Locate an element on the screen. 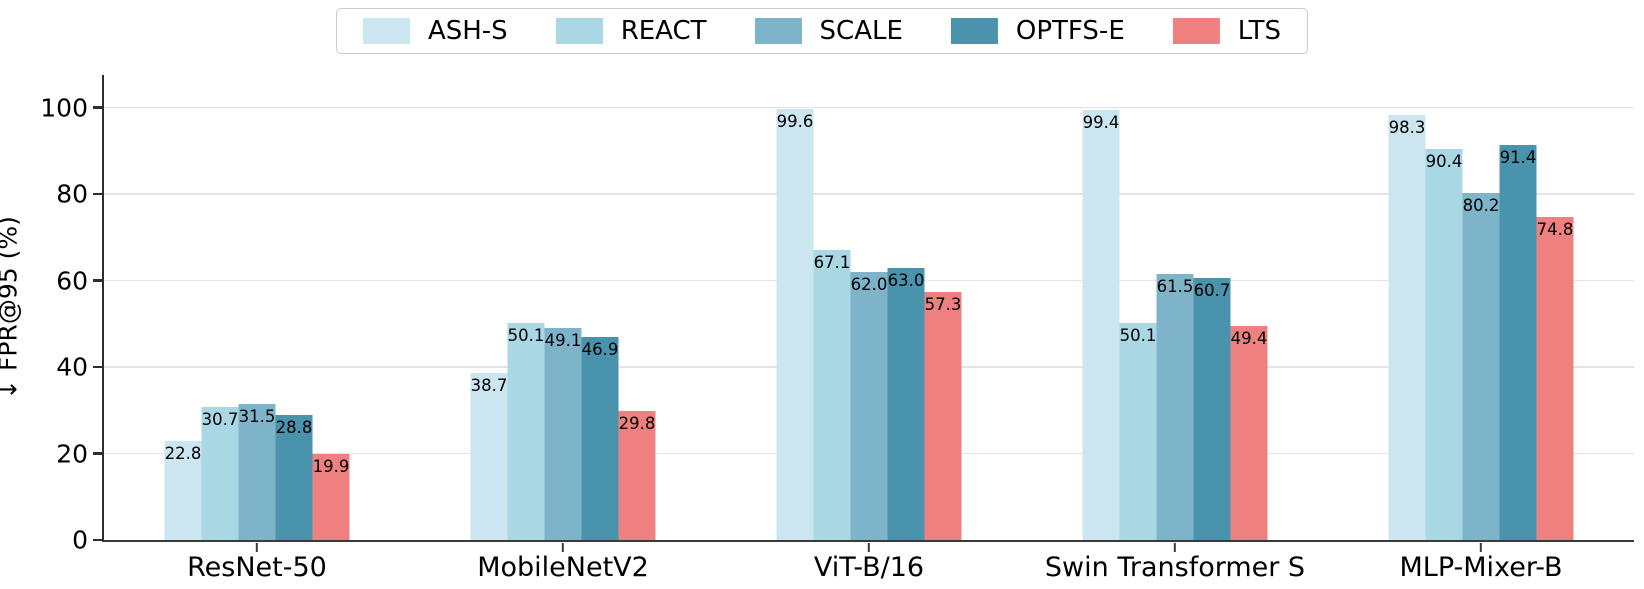 This screenshot has height=589, width=1644. legend-swatch-lts is located at coordinates (1196, 31).